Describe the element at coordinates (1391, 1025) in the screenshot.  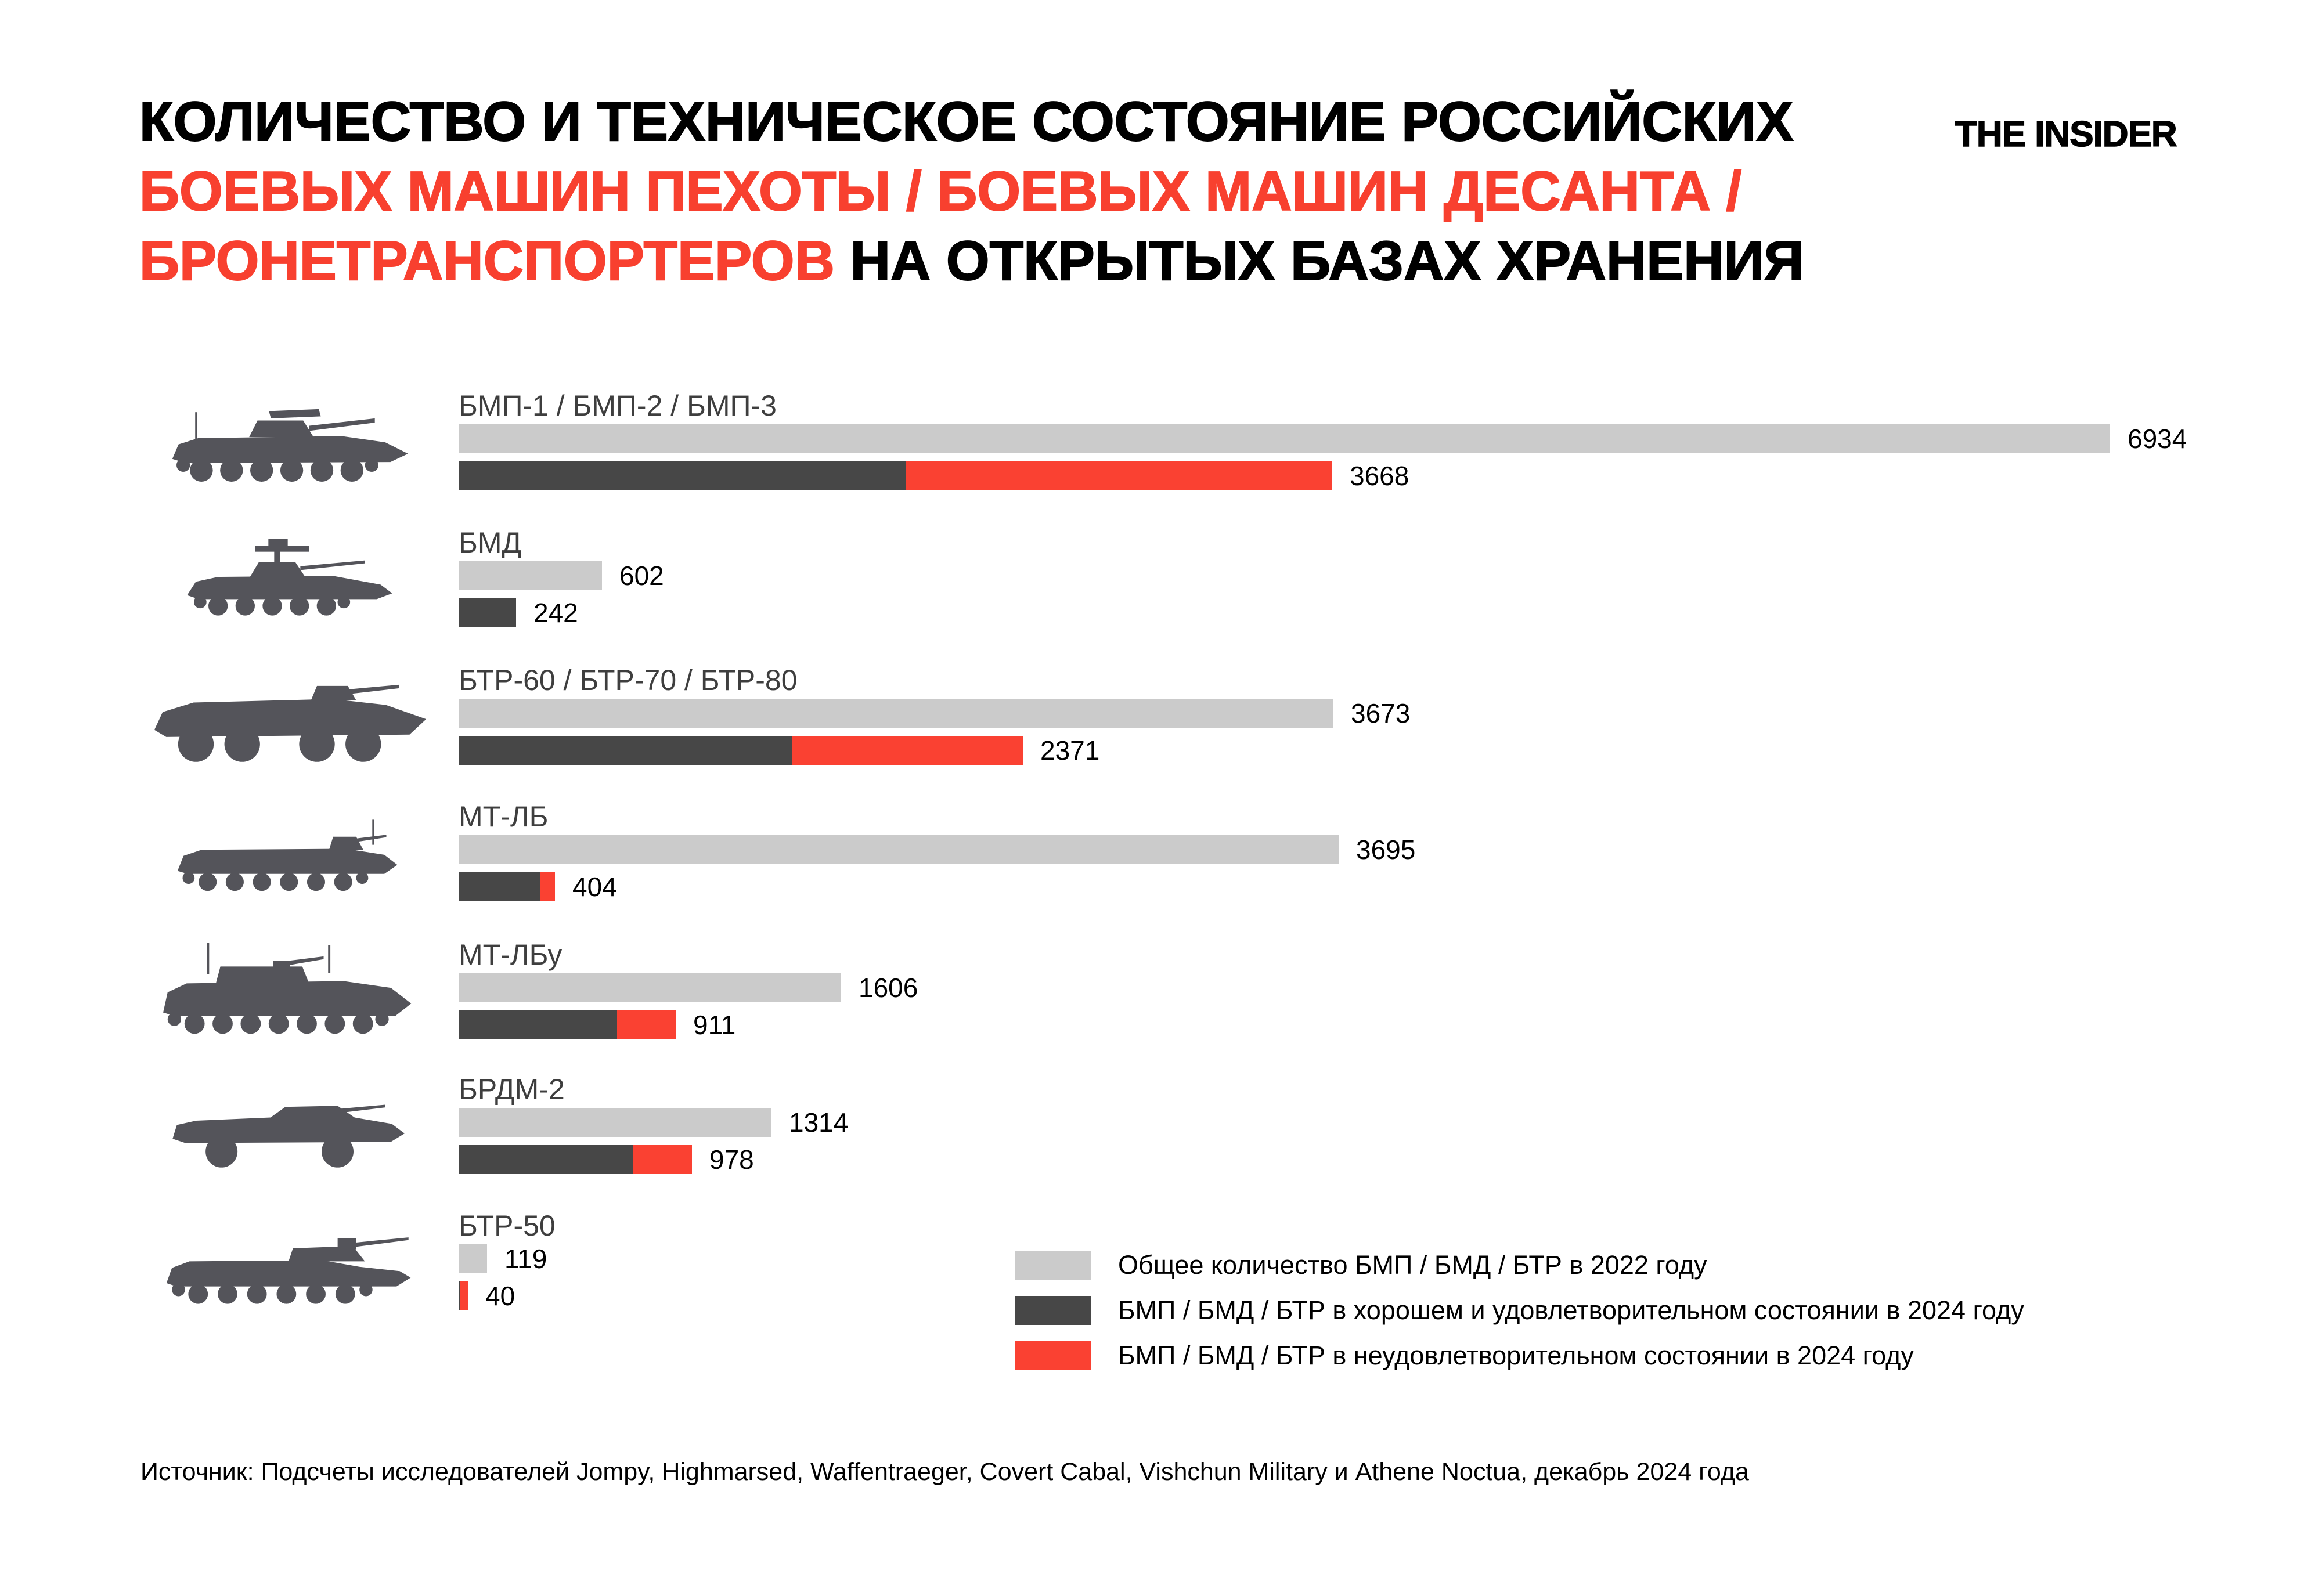
I see `bar-condition-2024: 911` at that location.